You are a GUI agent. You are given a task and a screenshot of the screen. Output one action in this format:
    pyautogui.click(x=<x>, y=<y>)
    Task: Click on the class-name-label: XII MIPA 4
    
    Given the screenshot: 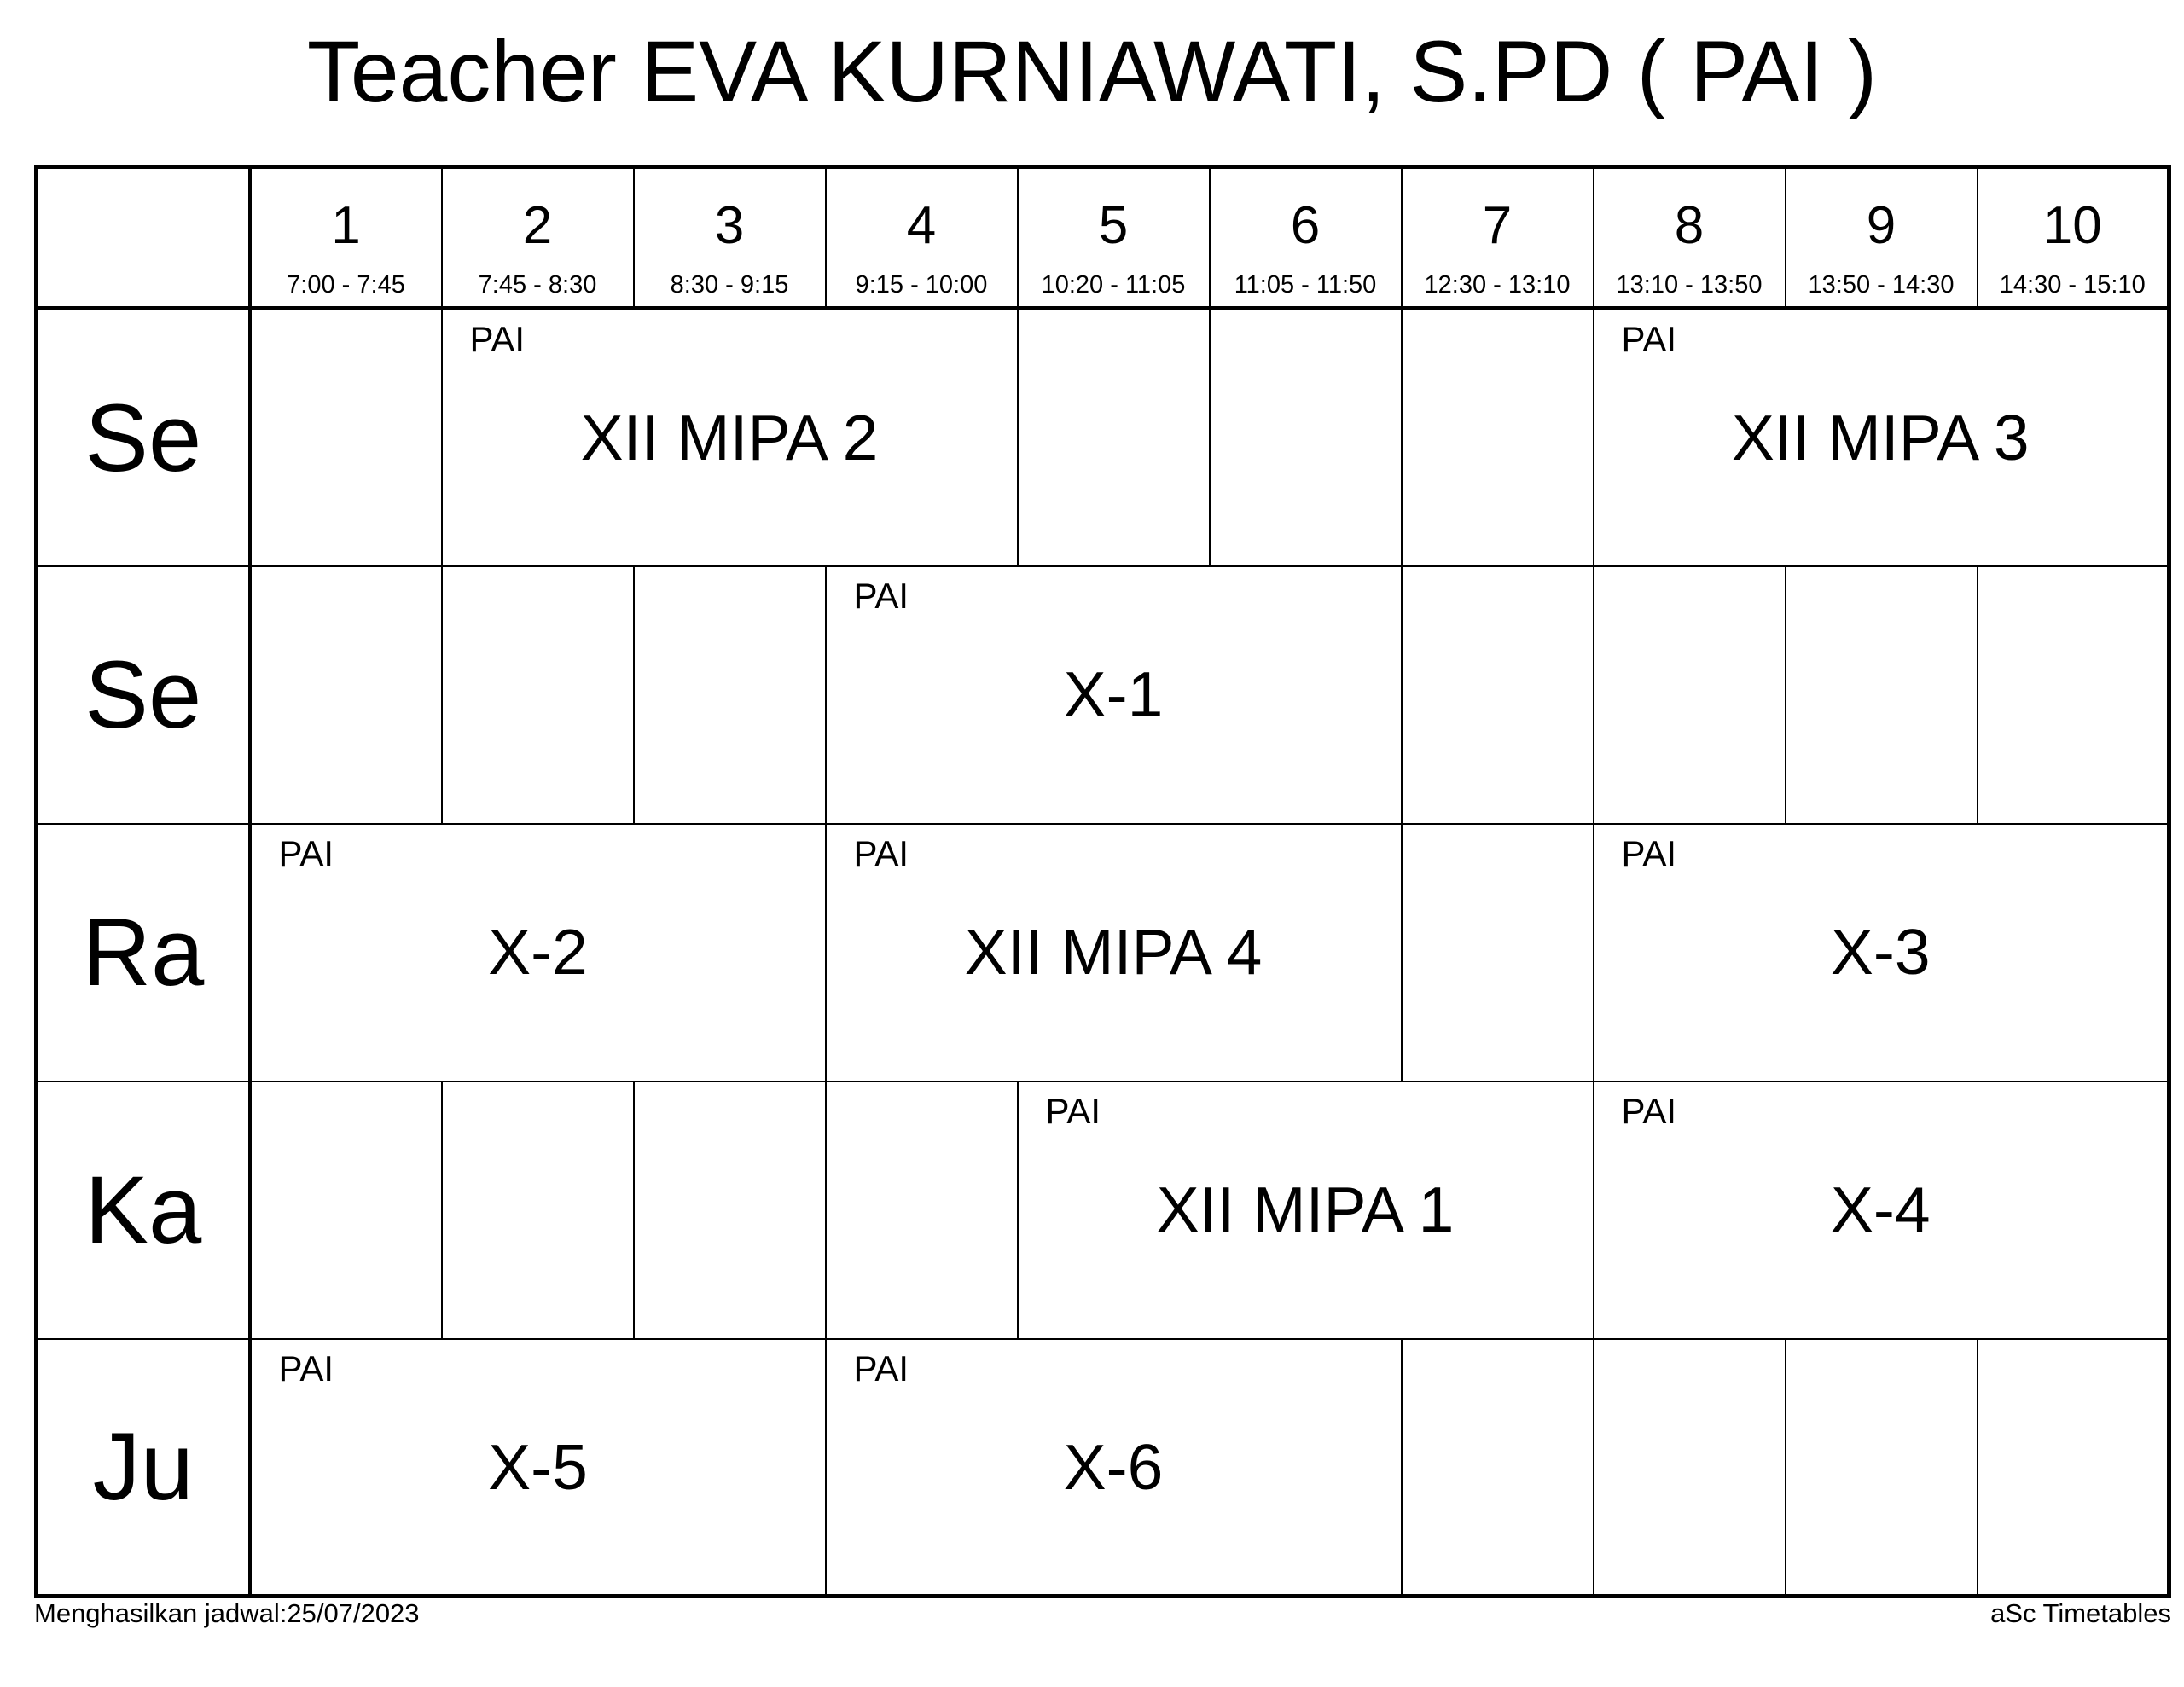 What is the action you would take?
    pyautogui.click(x=1113, y=952)
    